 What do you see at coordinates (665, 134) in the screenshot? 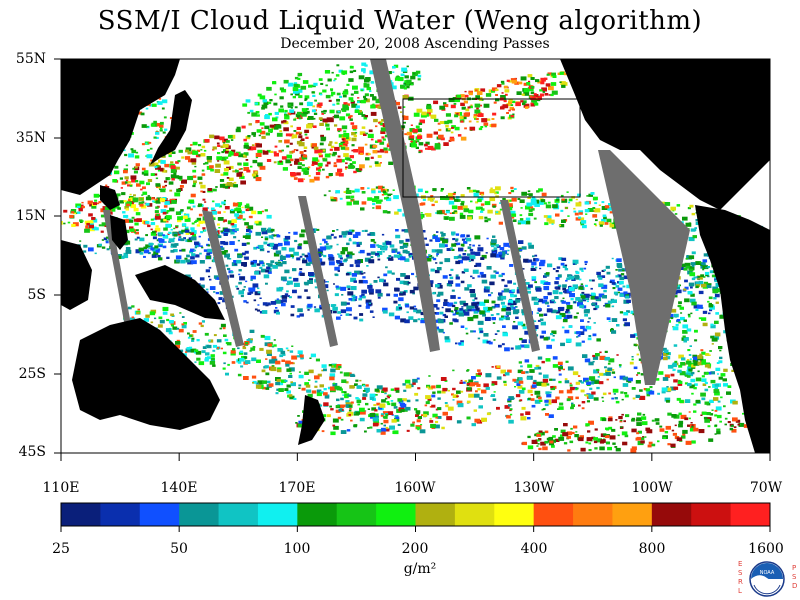
I see `land-north-america` at bounding box center [665, 134].